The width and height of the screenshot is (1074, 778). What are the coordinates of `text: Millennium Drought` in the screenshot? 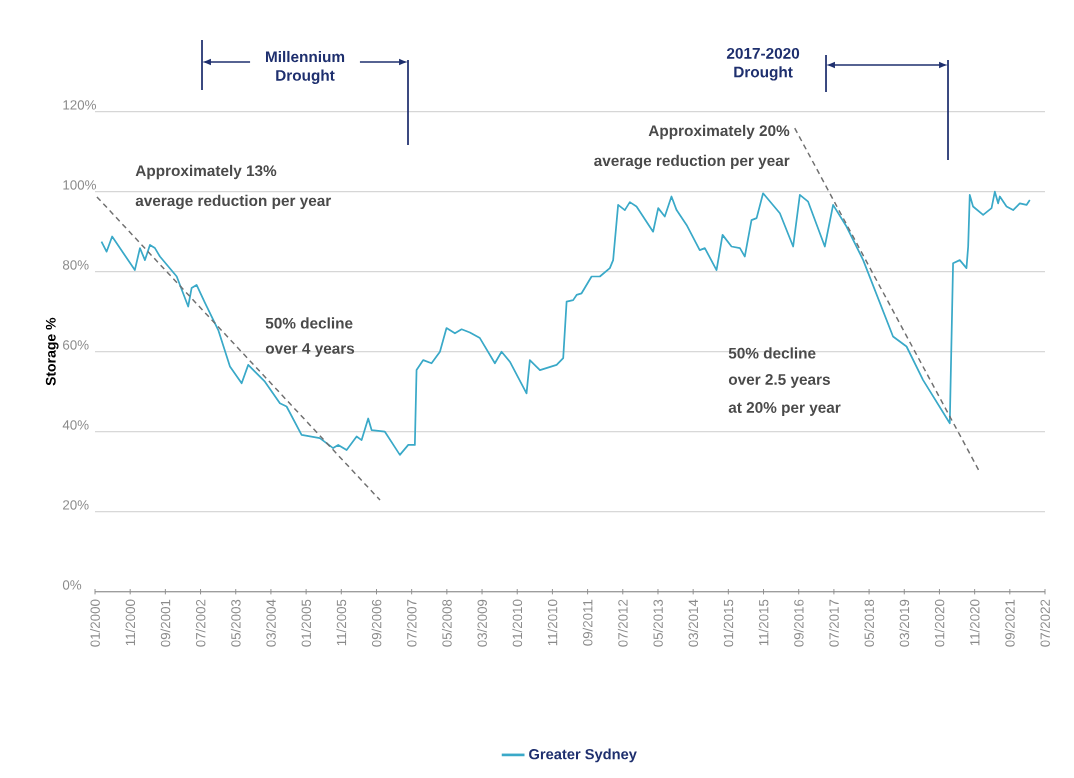 It's located at (305, 67).